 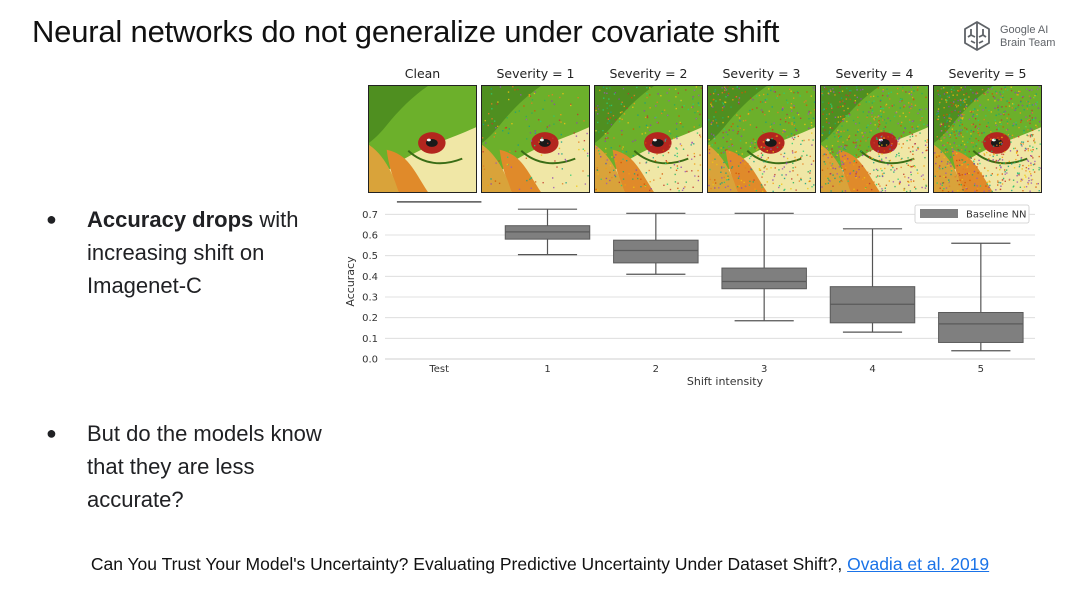 What do you see at coordinates (370, 277) in the screenshot?
I see `y-tick-label: 0.4` at bounding box center [370, 277].